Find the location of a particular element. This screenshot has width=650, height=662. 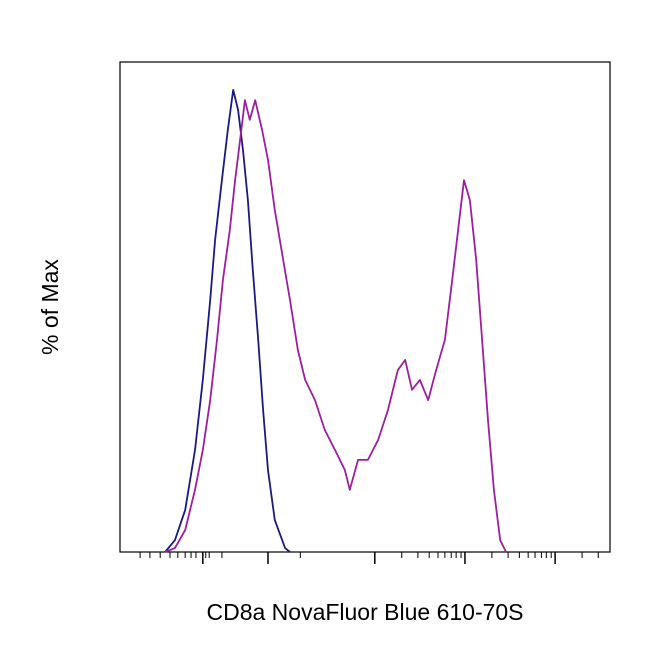

histogram-line is located at coordinates (227, 321).